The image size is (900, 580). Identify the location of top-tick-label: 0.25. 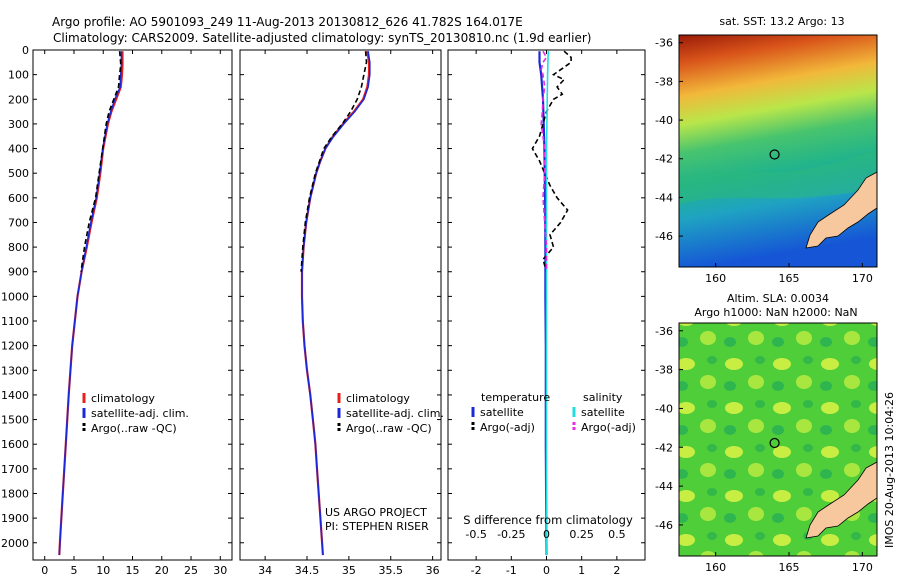
(581, 534).